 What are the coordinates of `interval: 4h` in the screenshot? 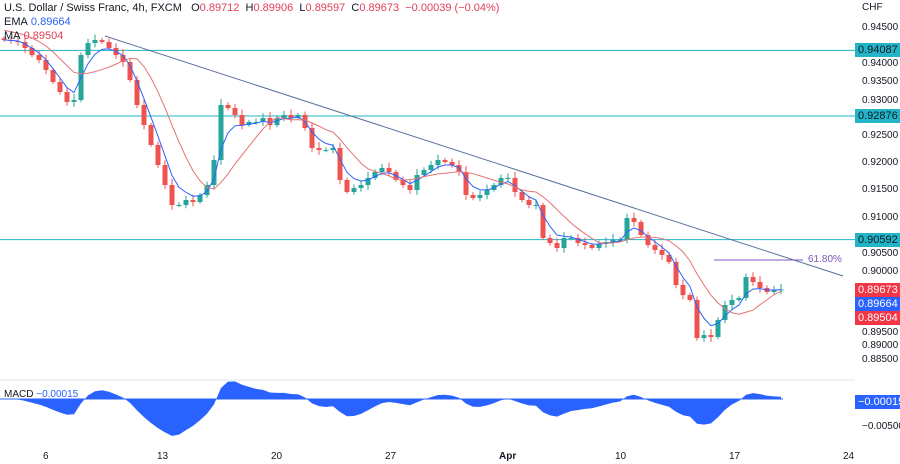 It's located at (138, 8).